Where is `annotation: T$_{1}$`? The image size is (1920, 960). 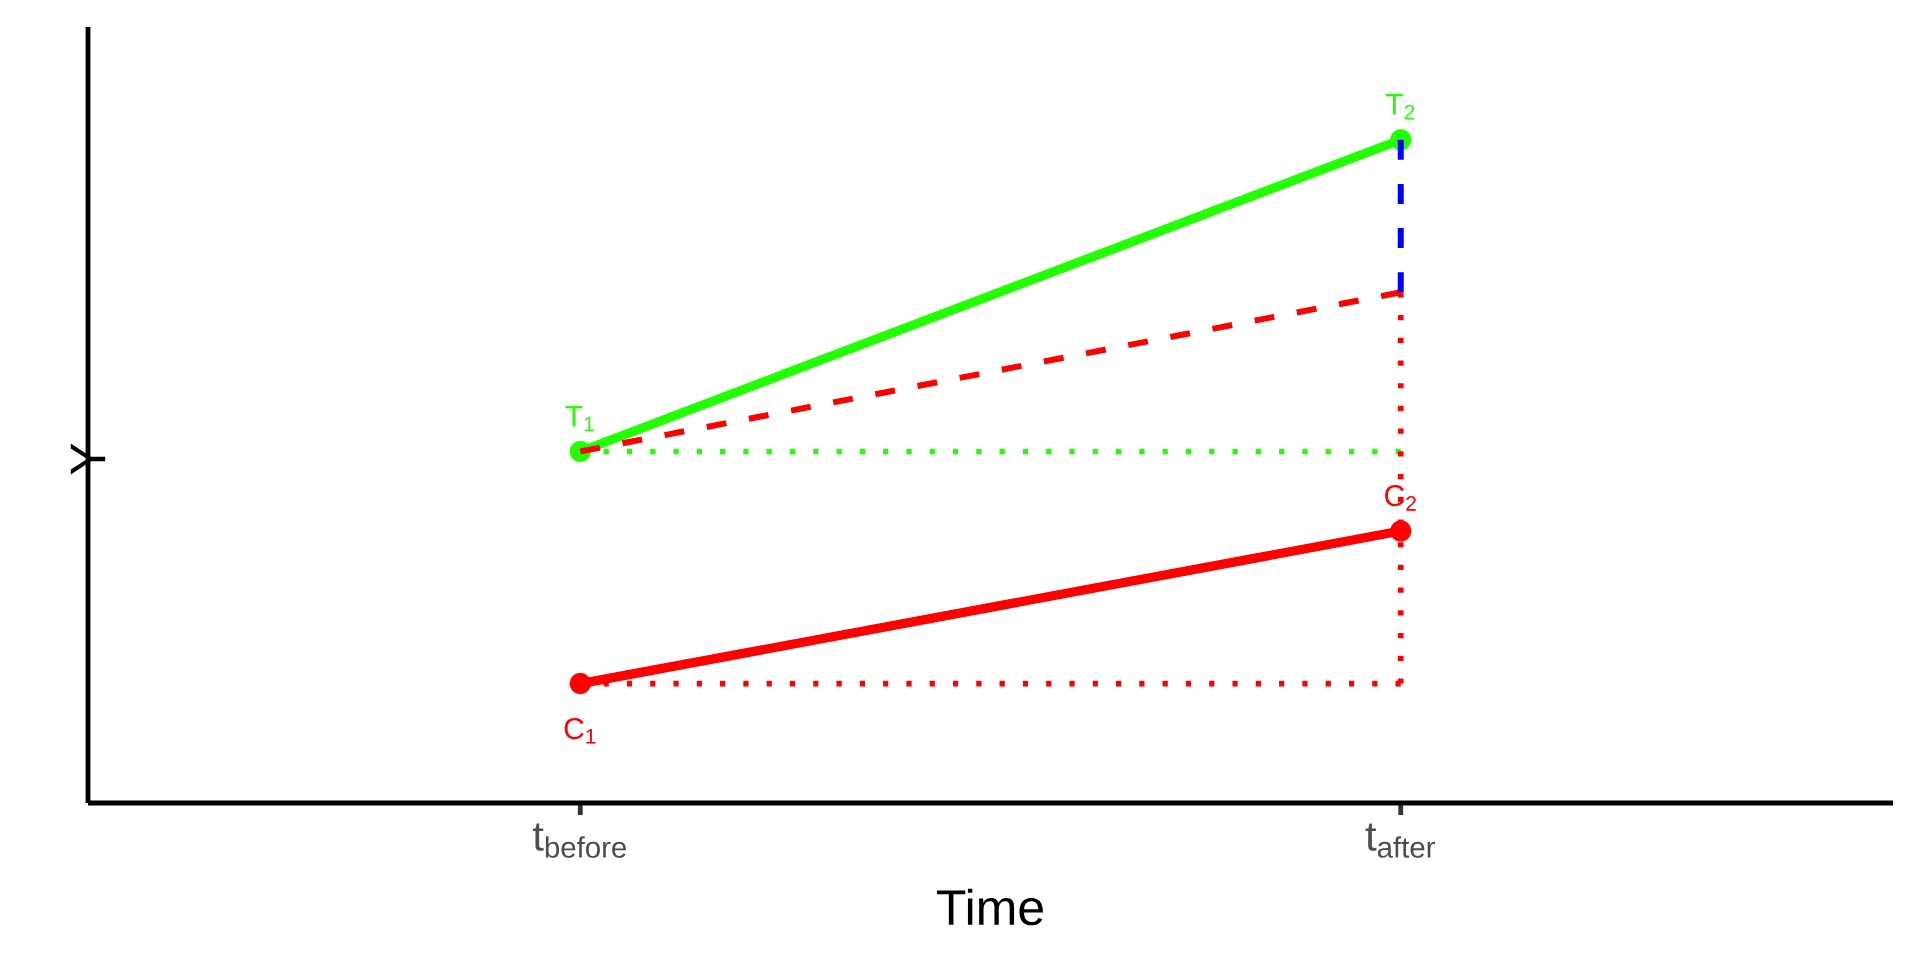 annotation: T$_{1}$ is located at coordinates (579, 418).